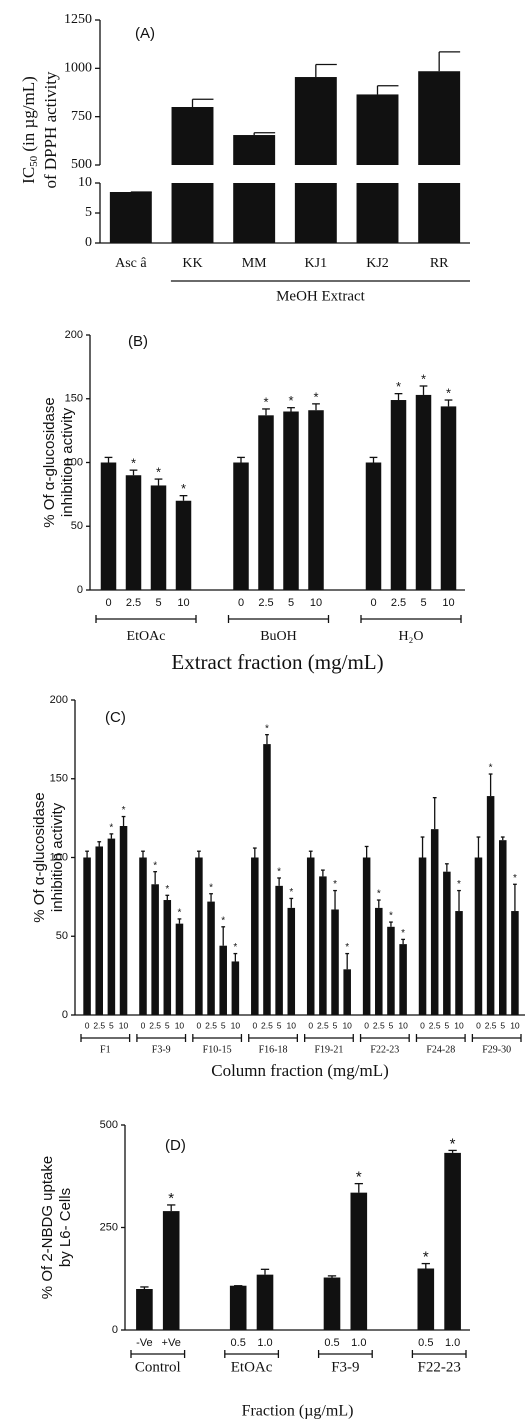 Image resolution: width=531 pixels, height=1427 pixels. Describe the element at coordinates (144, 1343) in the screenshot. I see `x-tick-label: -Ve` at that location.